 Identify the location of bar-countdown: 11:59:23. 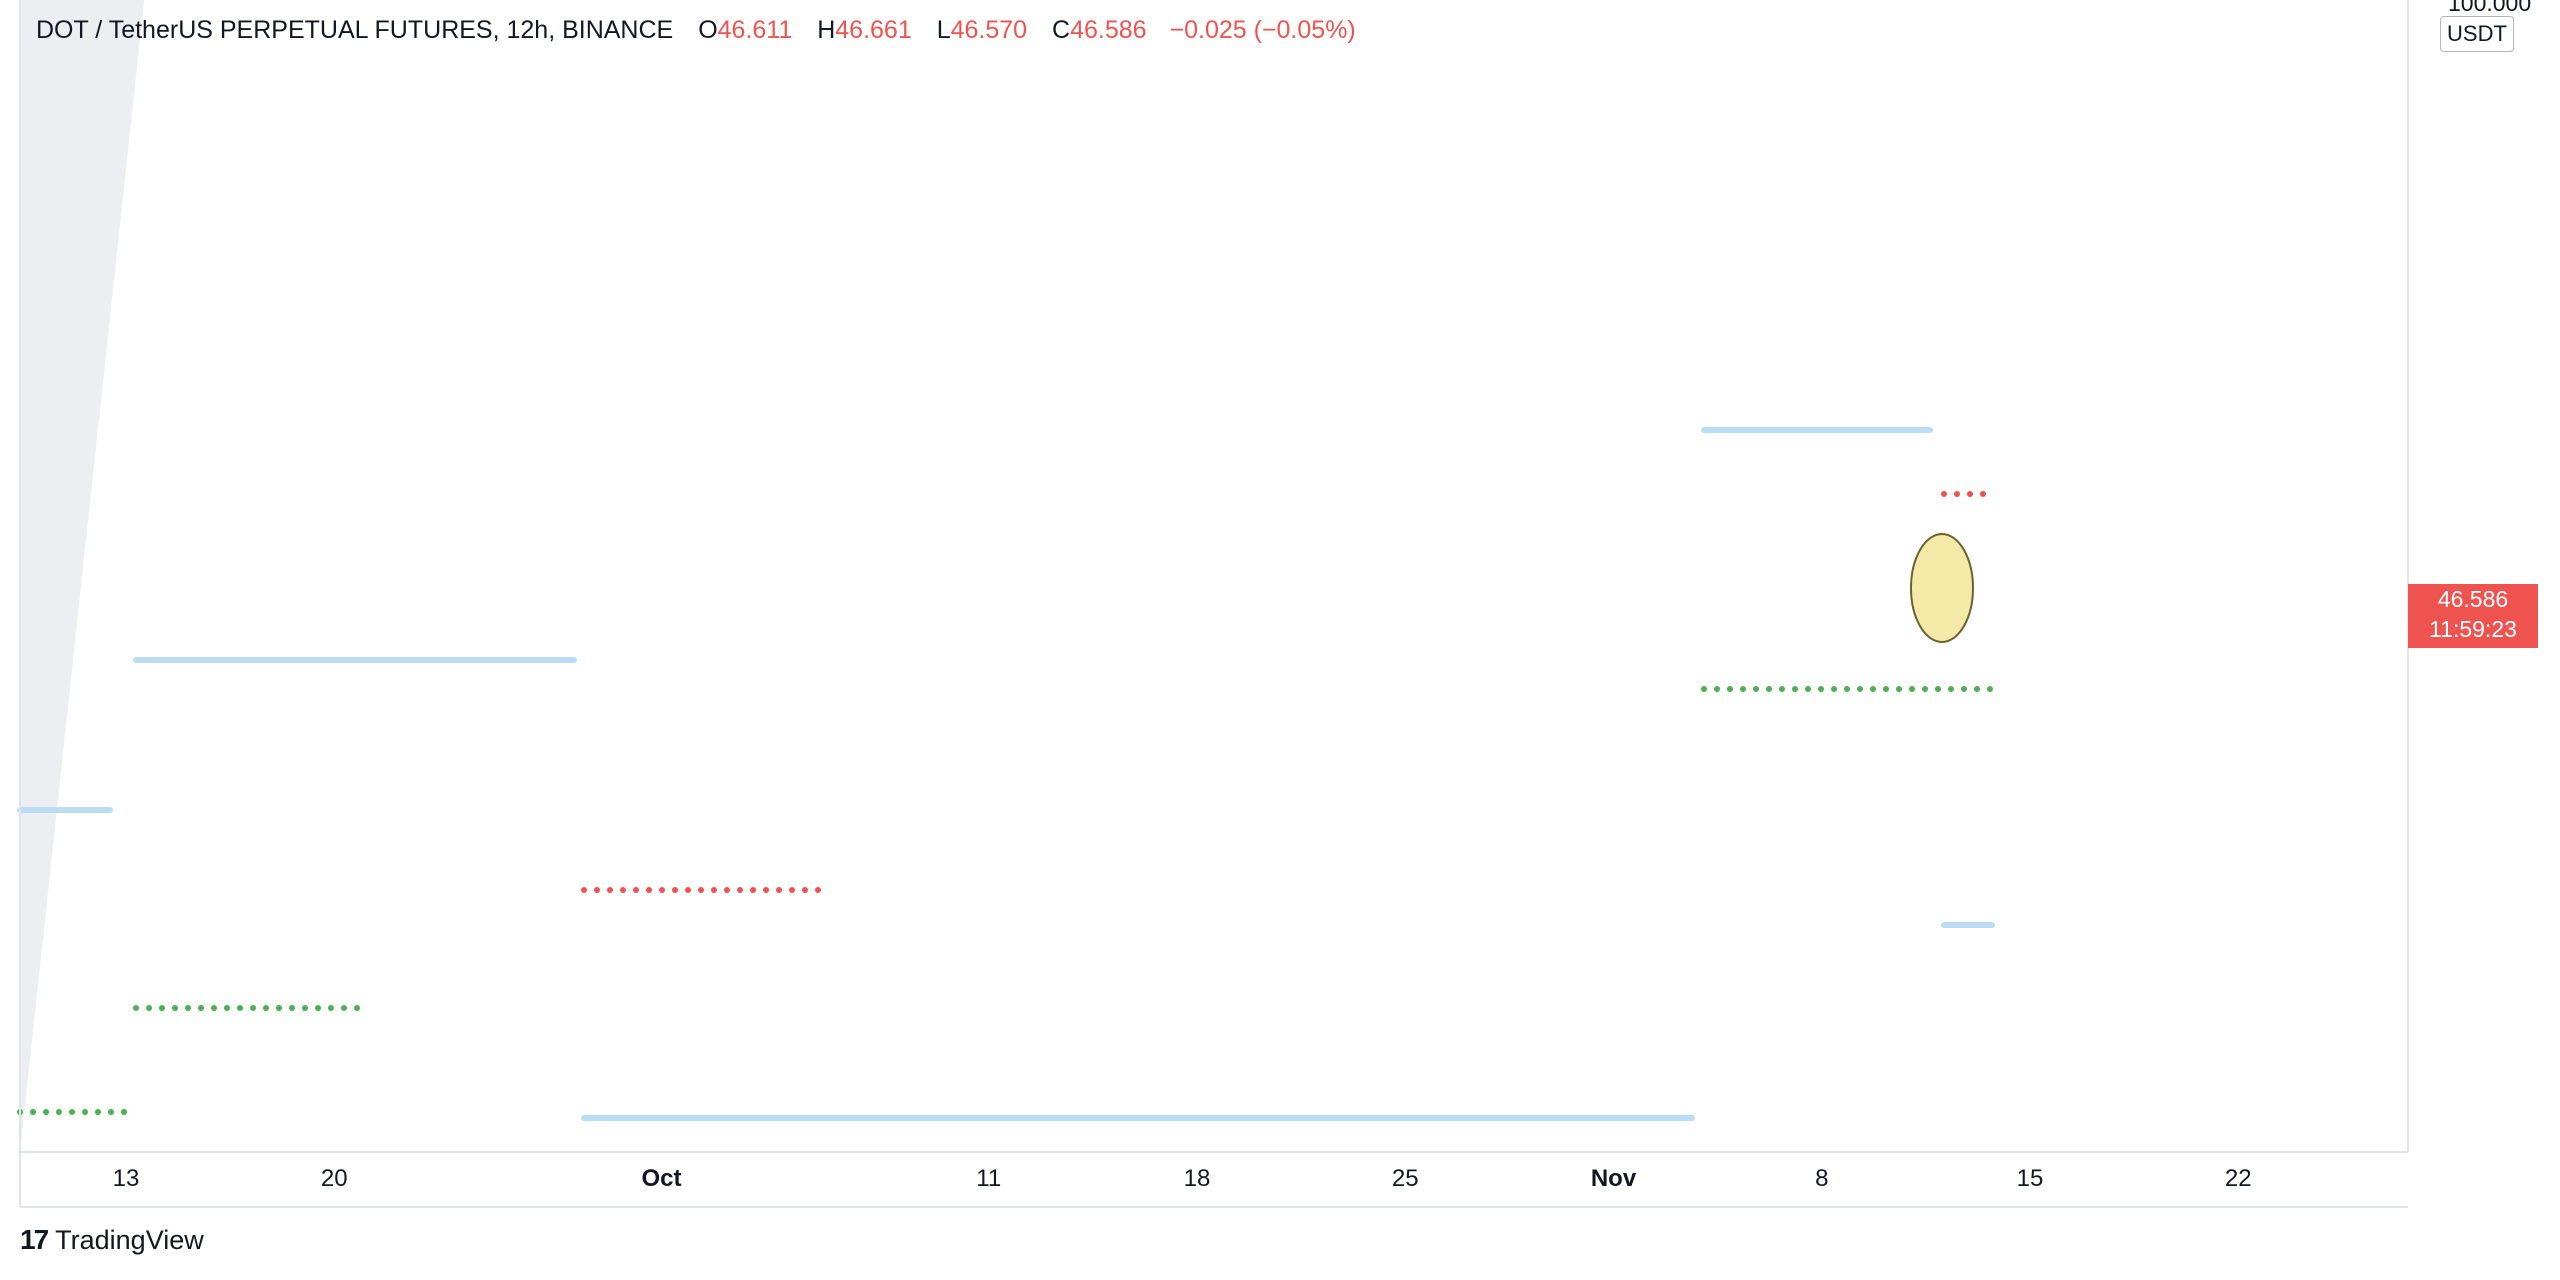
(2473, 629).